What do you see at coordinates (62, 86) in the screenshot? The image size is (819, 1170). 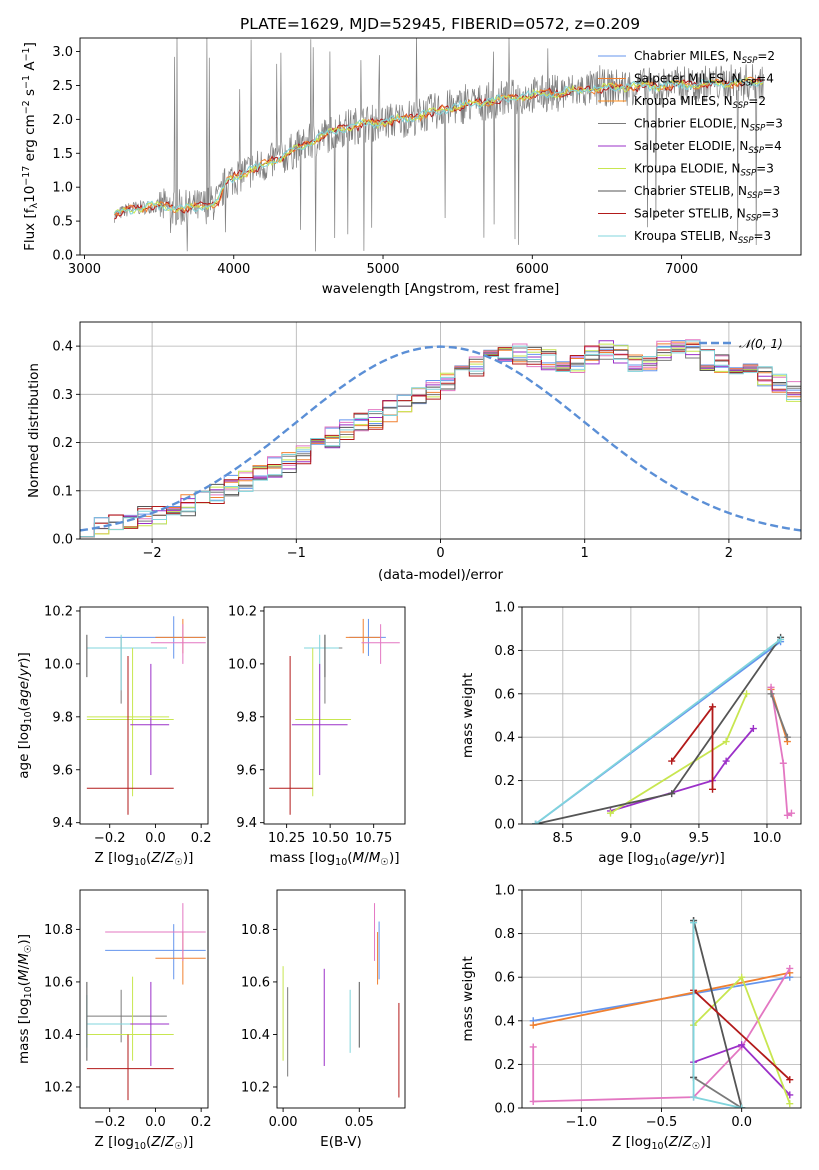 I see `y-tick-label: 2.5` at bounding box center [62, 86].